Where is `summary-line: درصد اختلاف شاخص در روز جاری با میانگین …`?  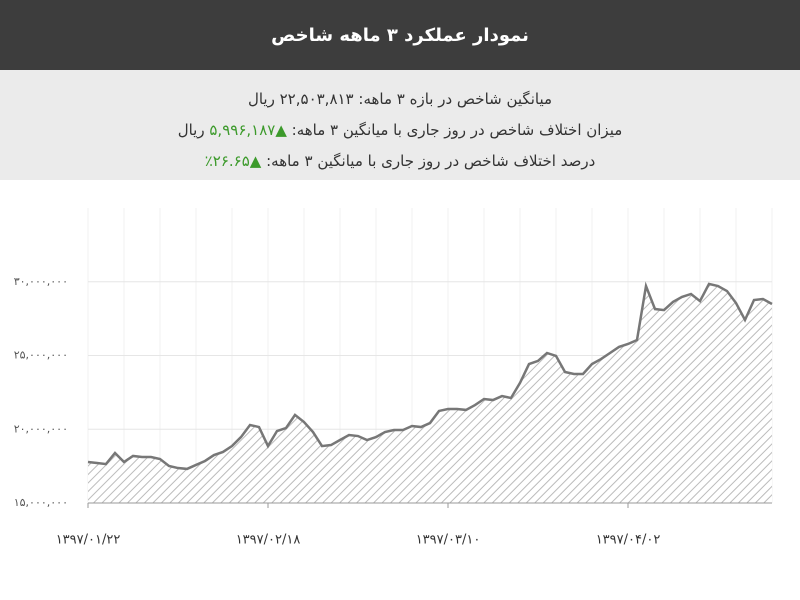
summary-line: درصد اختلاف شاخص در روز جاری با میانگین … is located at coordinates (400, 161).